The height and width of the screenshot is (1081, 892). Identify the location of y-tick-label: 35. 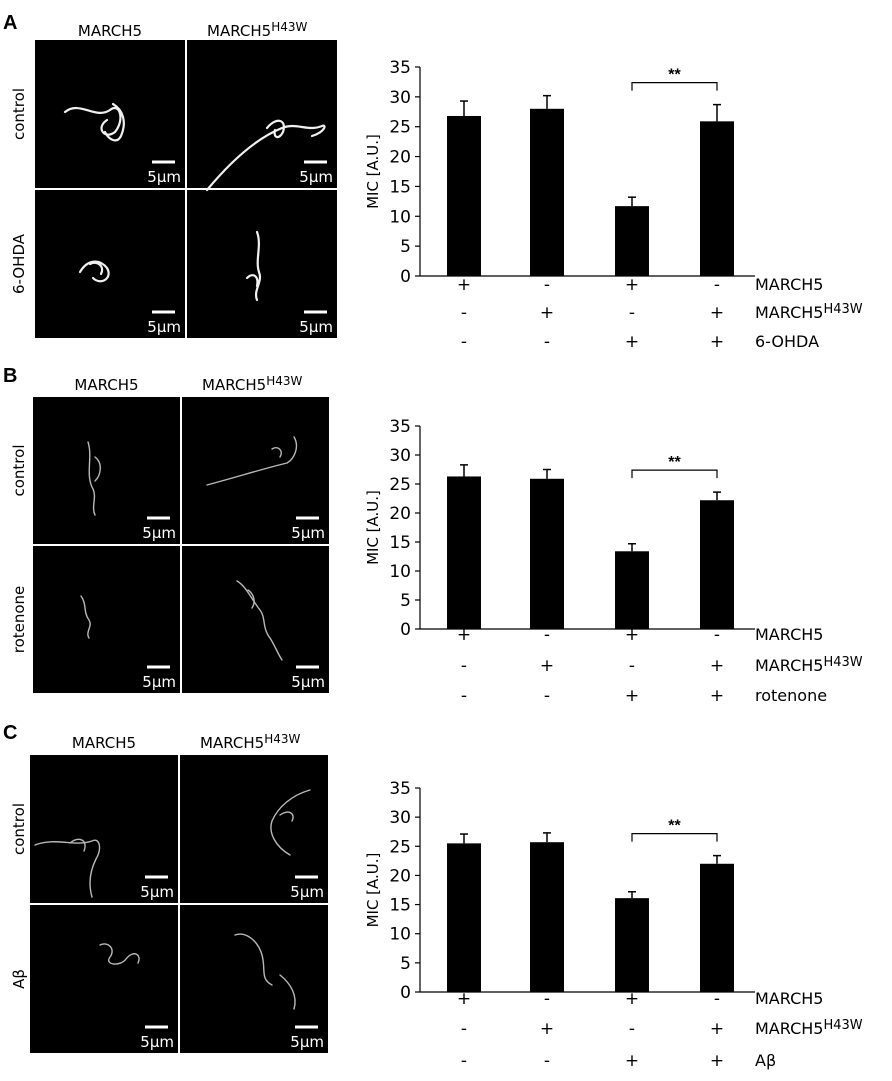
(400, 789).